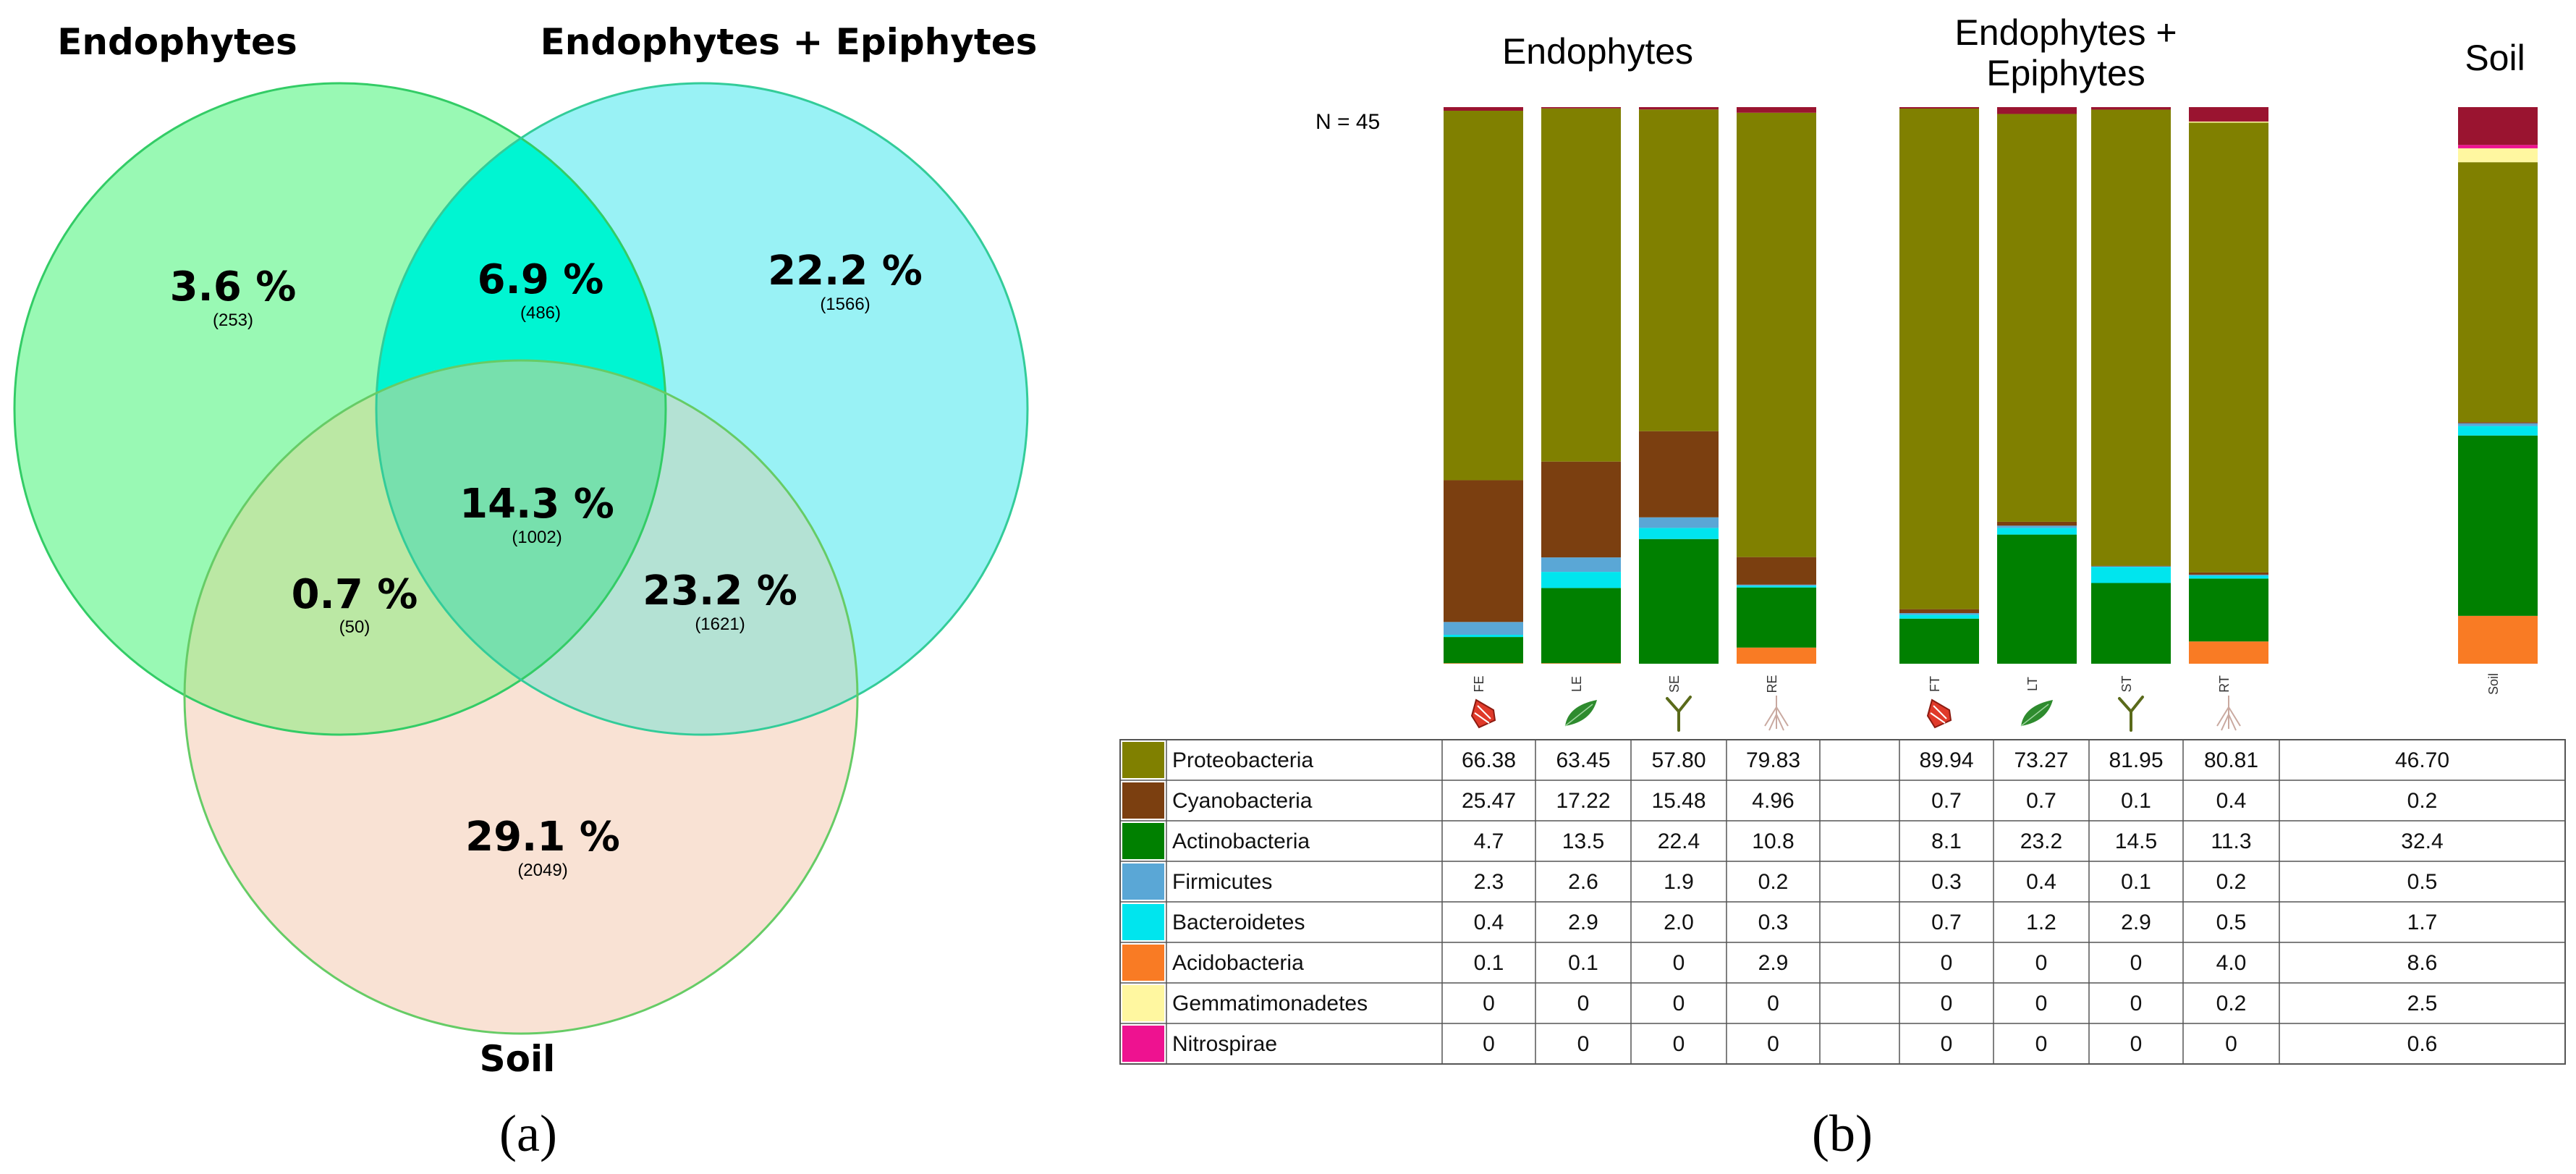 The width and height of the screenshot is (2576, 1174). I want to click on flower-icon, so click(1483, 713).